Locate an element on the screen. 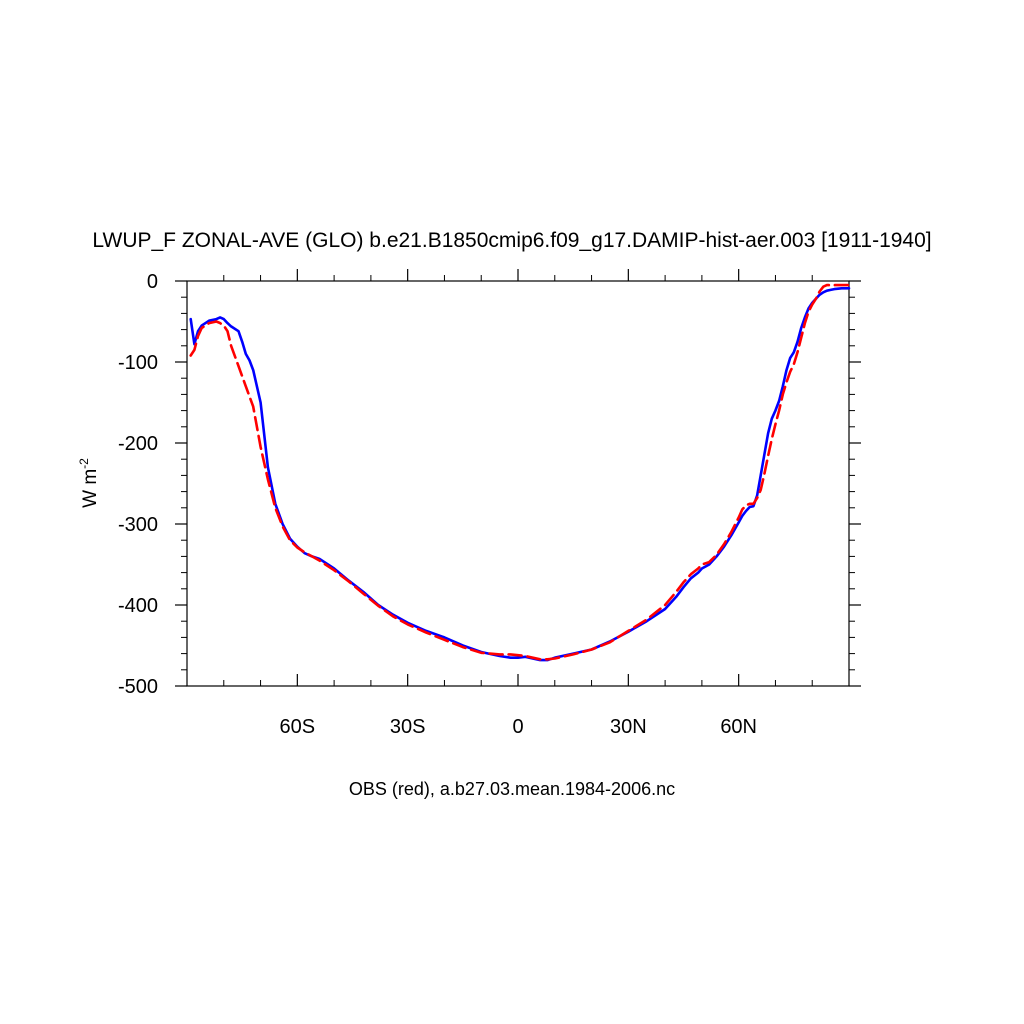  y-tick-label: -400 is located at coordinates (138, 606).